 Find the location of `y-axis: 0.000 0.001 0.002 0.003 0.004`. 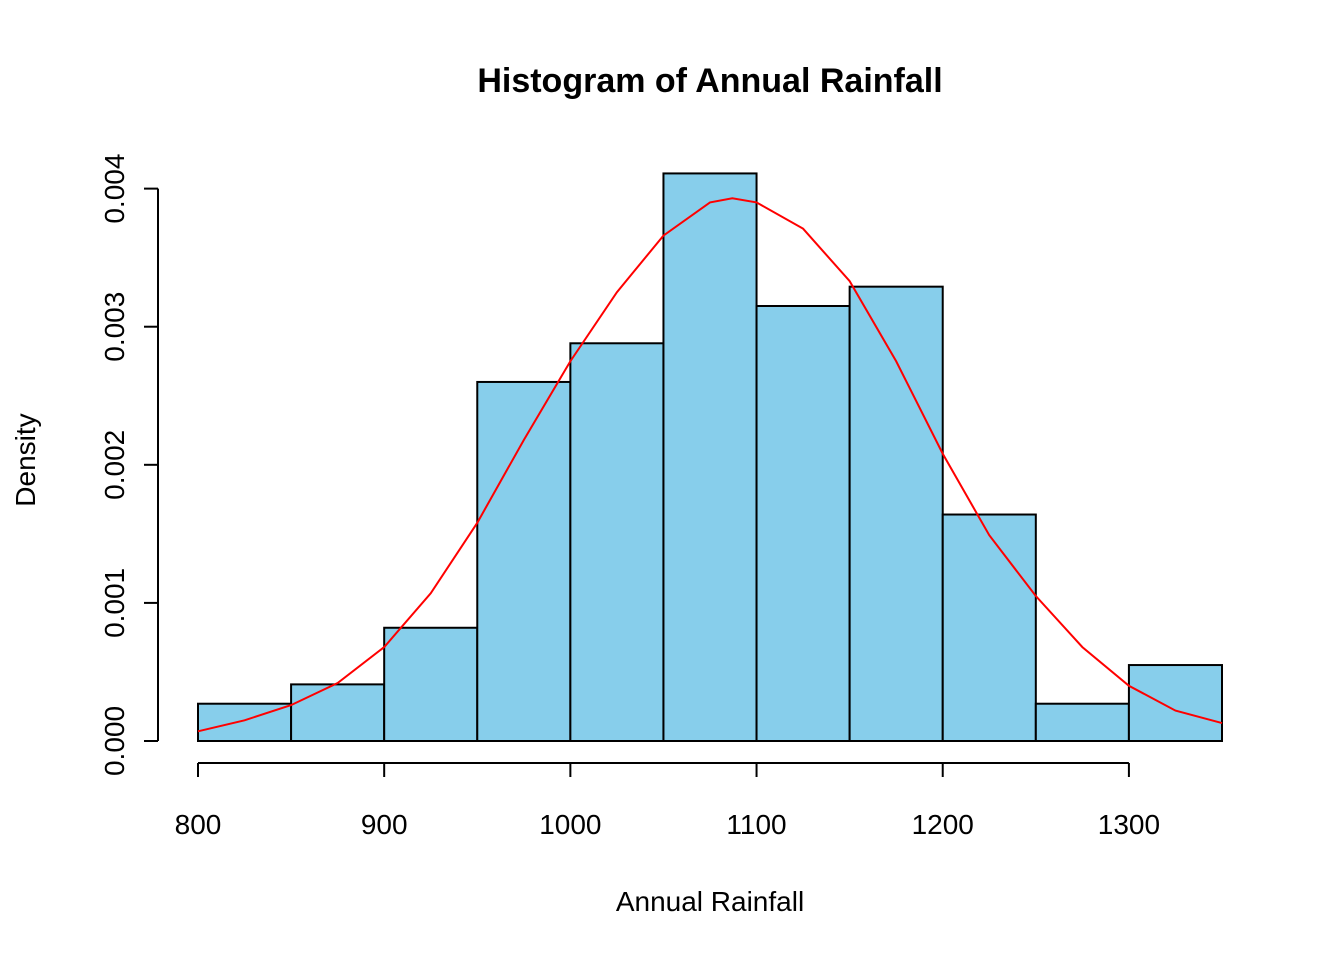

y-axis: 0.000 0.001 0.002 0.003 0.004 is located at coordinates (129, 465).